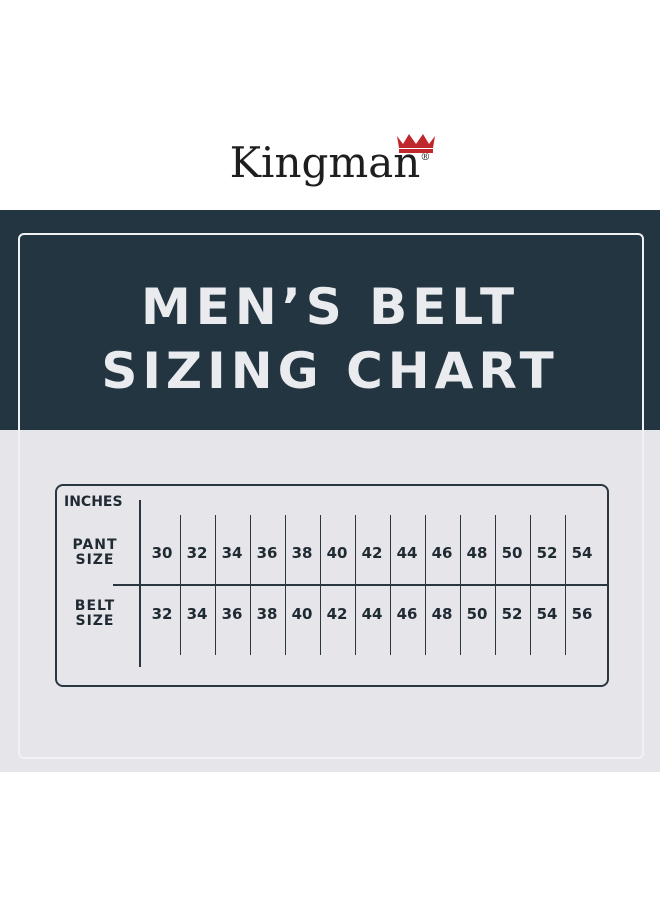  I want to click on row-label-top: BELT, so click(95, 606).